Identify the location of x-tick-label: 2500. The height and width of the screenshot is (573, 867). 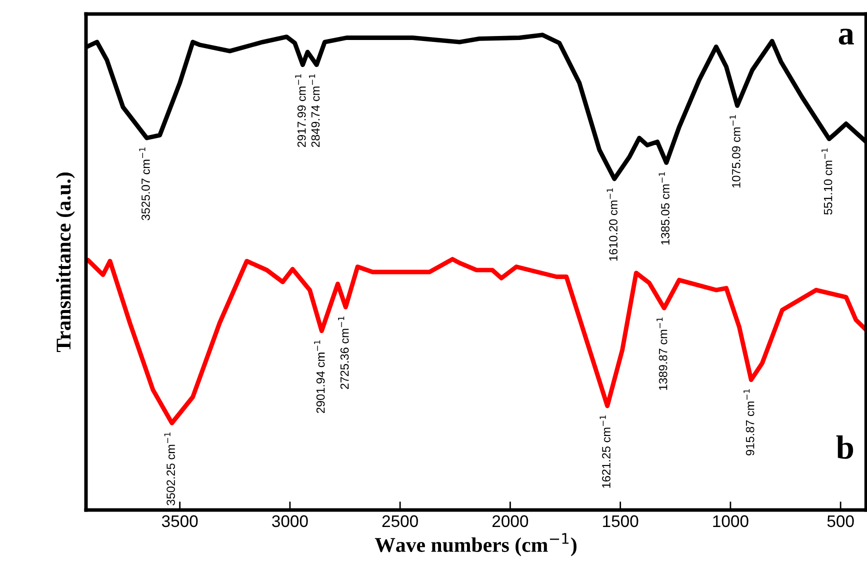
(400, 521).